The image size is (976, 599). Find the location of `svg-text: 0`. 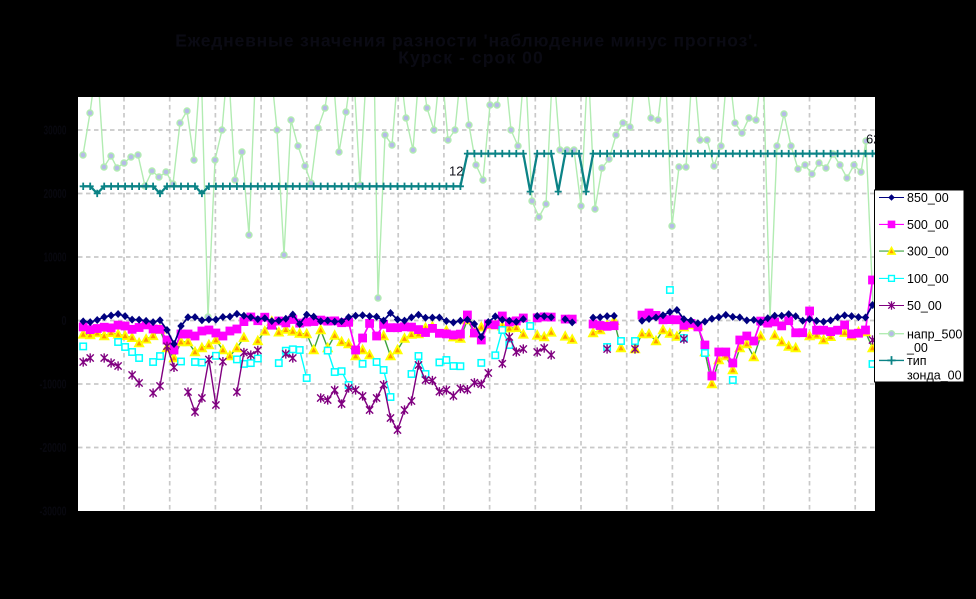

svg-text: 0 is located at coordinates (64, 320).